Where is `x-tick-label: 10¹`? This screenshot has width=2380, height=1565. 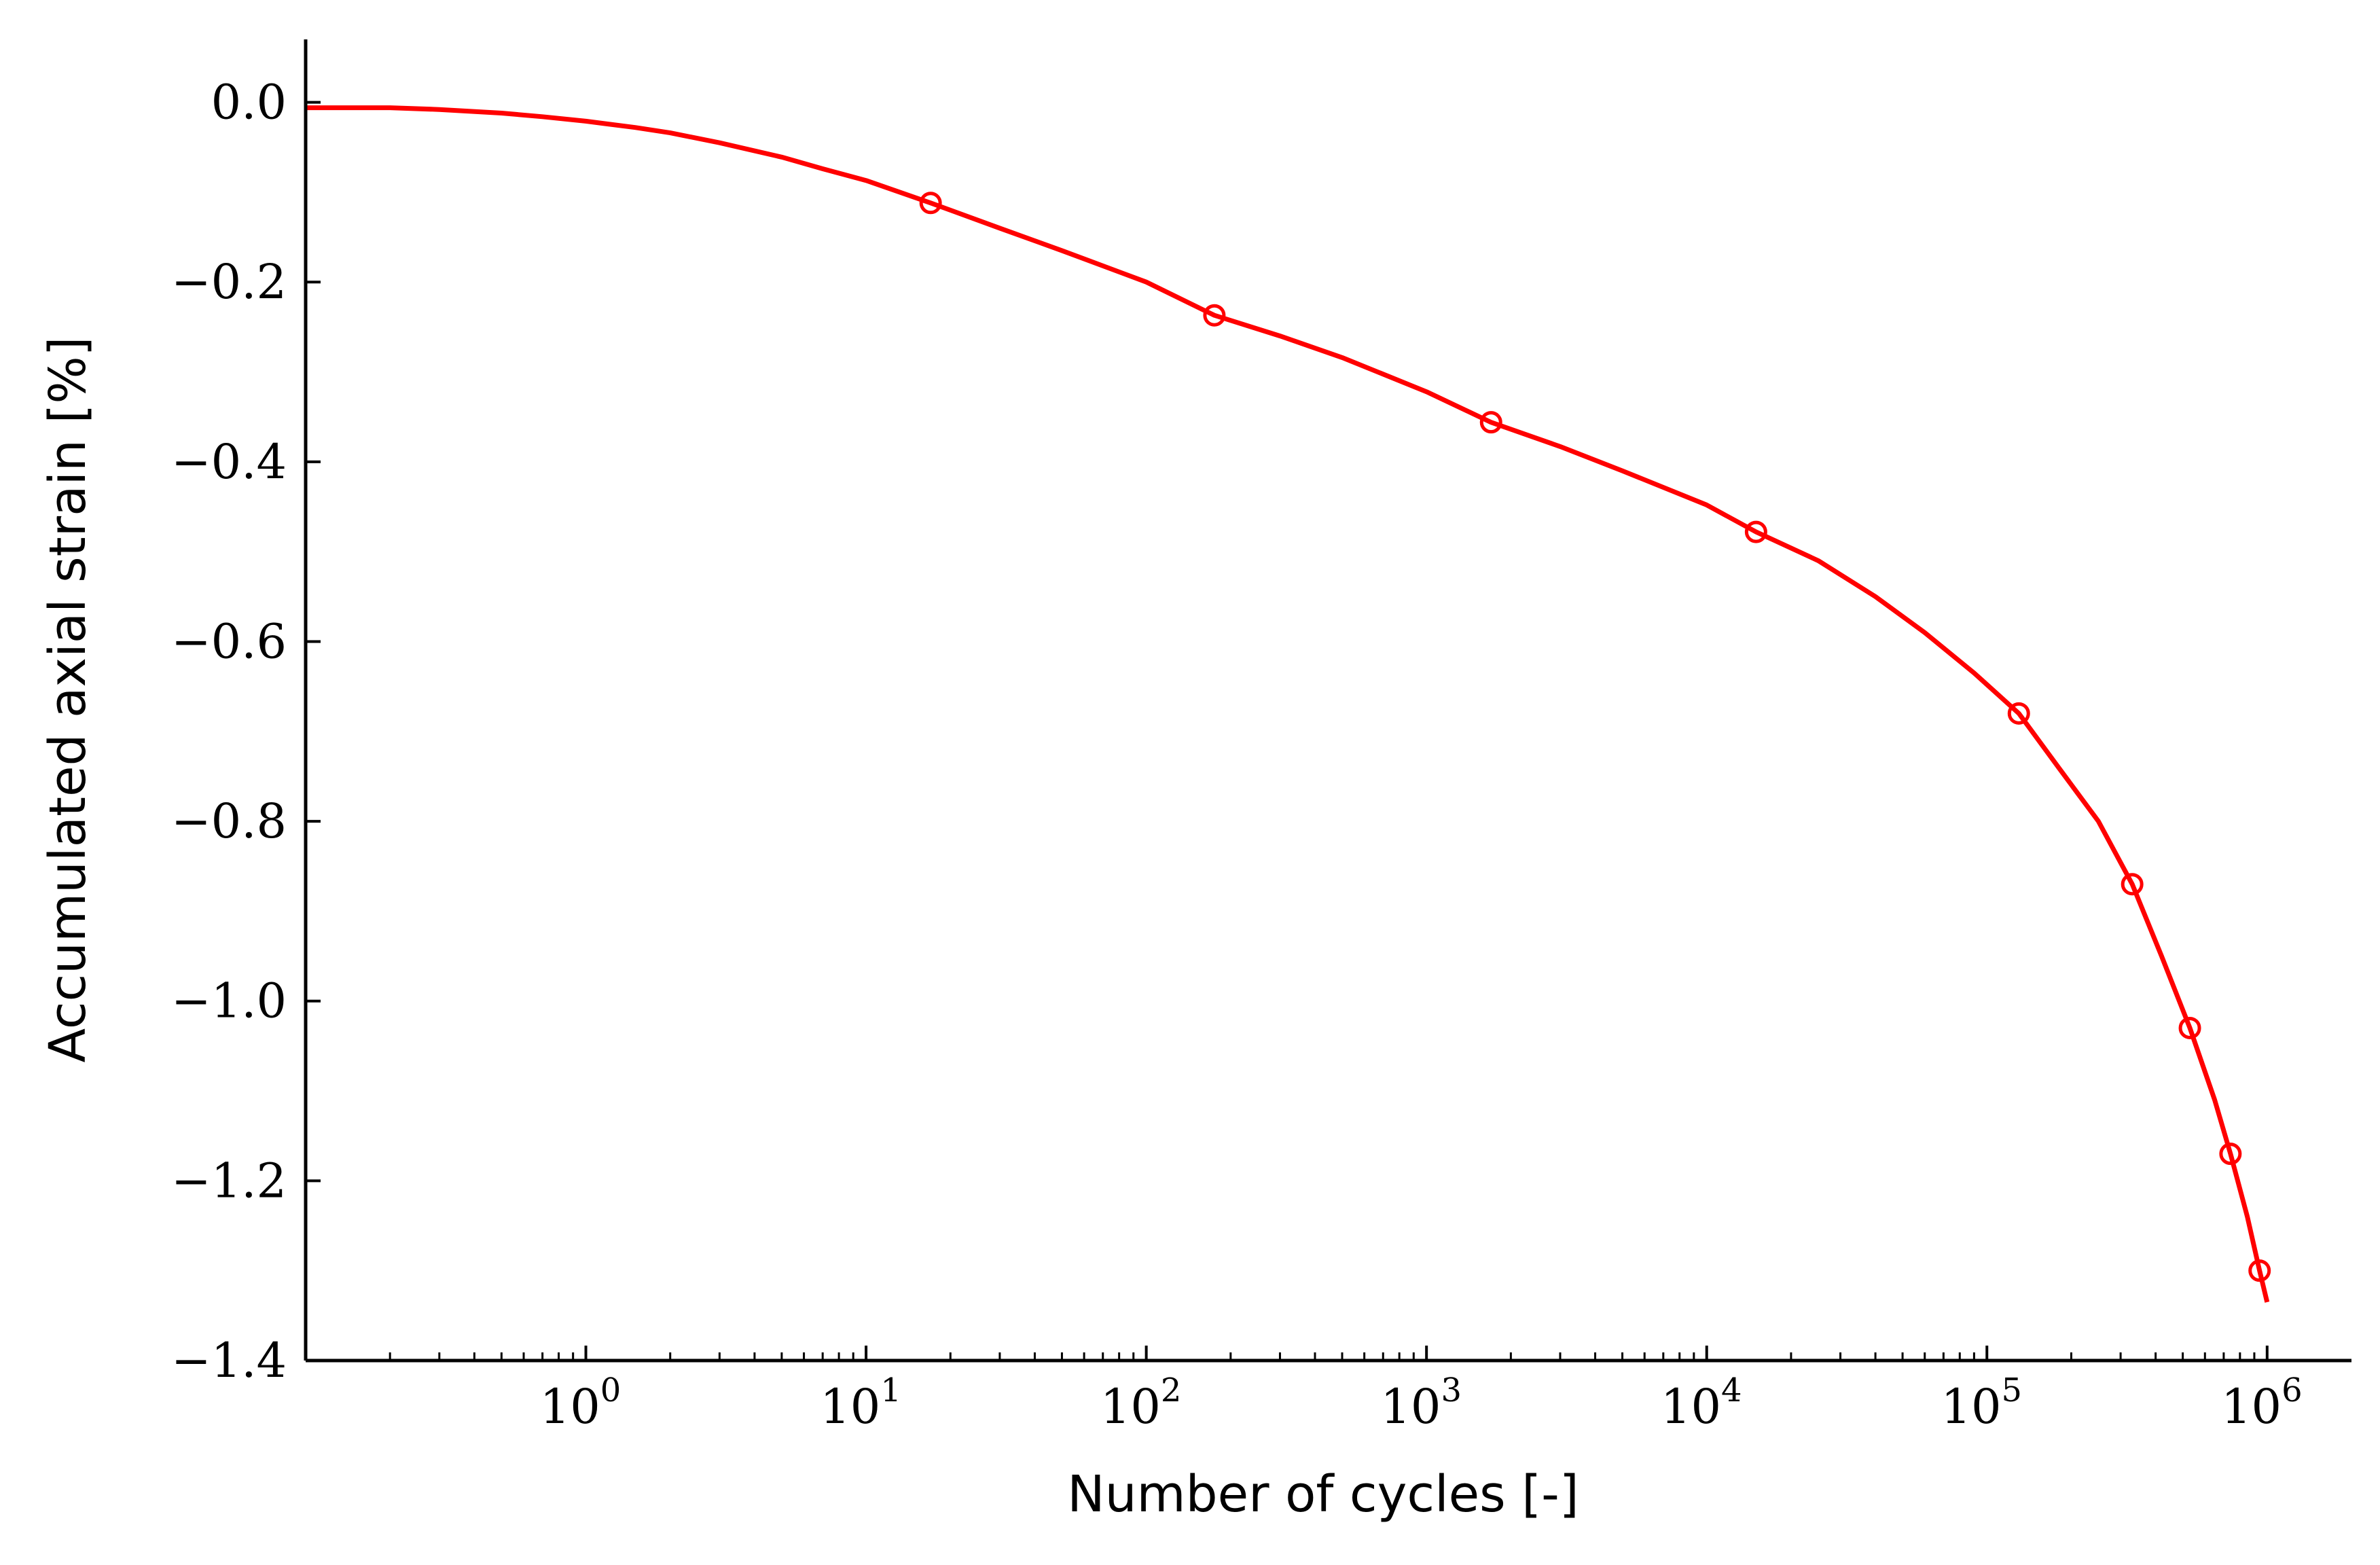 x-tick-label: 10¹ is located at coordinates (861, 1403).